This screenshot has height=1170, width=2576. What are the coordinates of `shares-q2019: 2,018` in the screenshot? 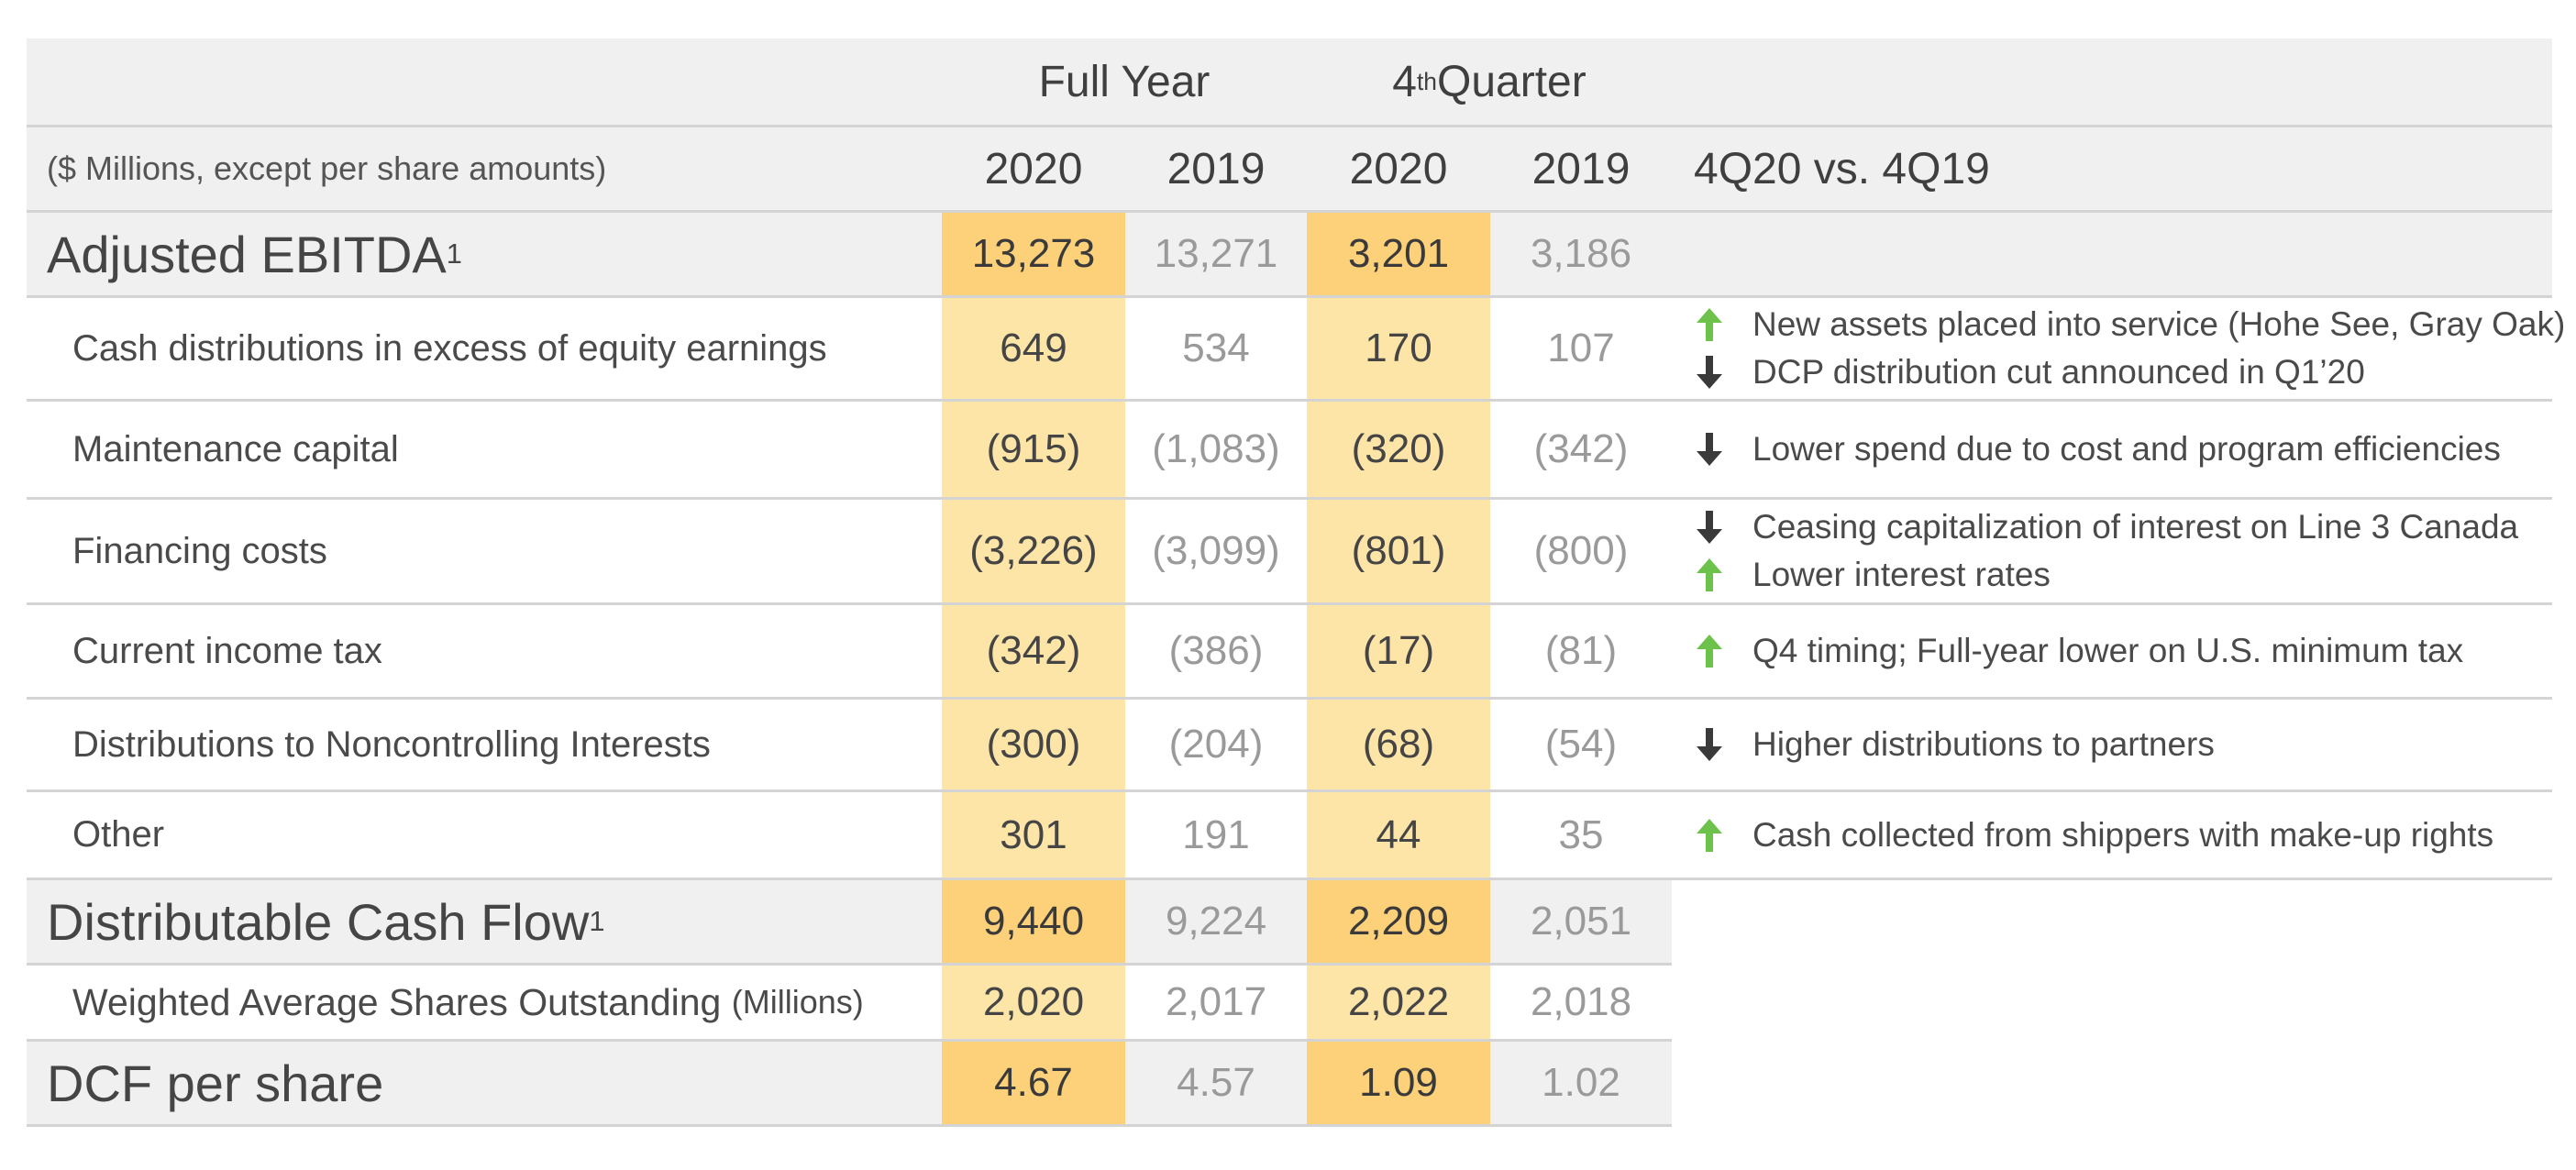 It's located at (1581, 1001).